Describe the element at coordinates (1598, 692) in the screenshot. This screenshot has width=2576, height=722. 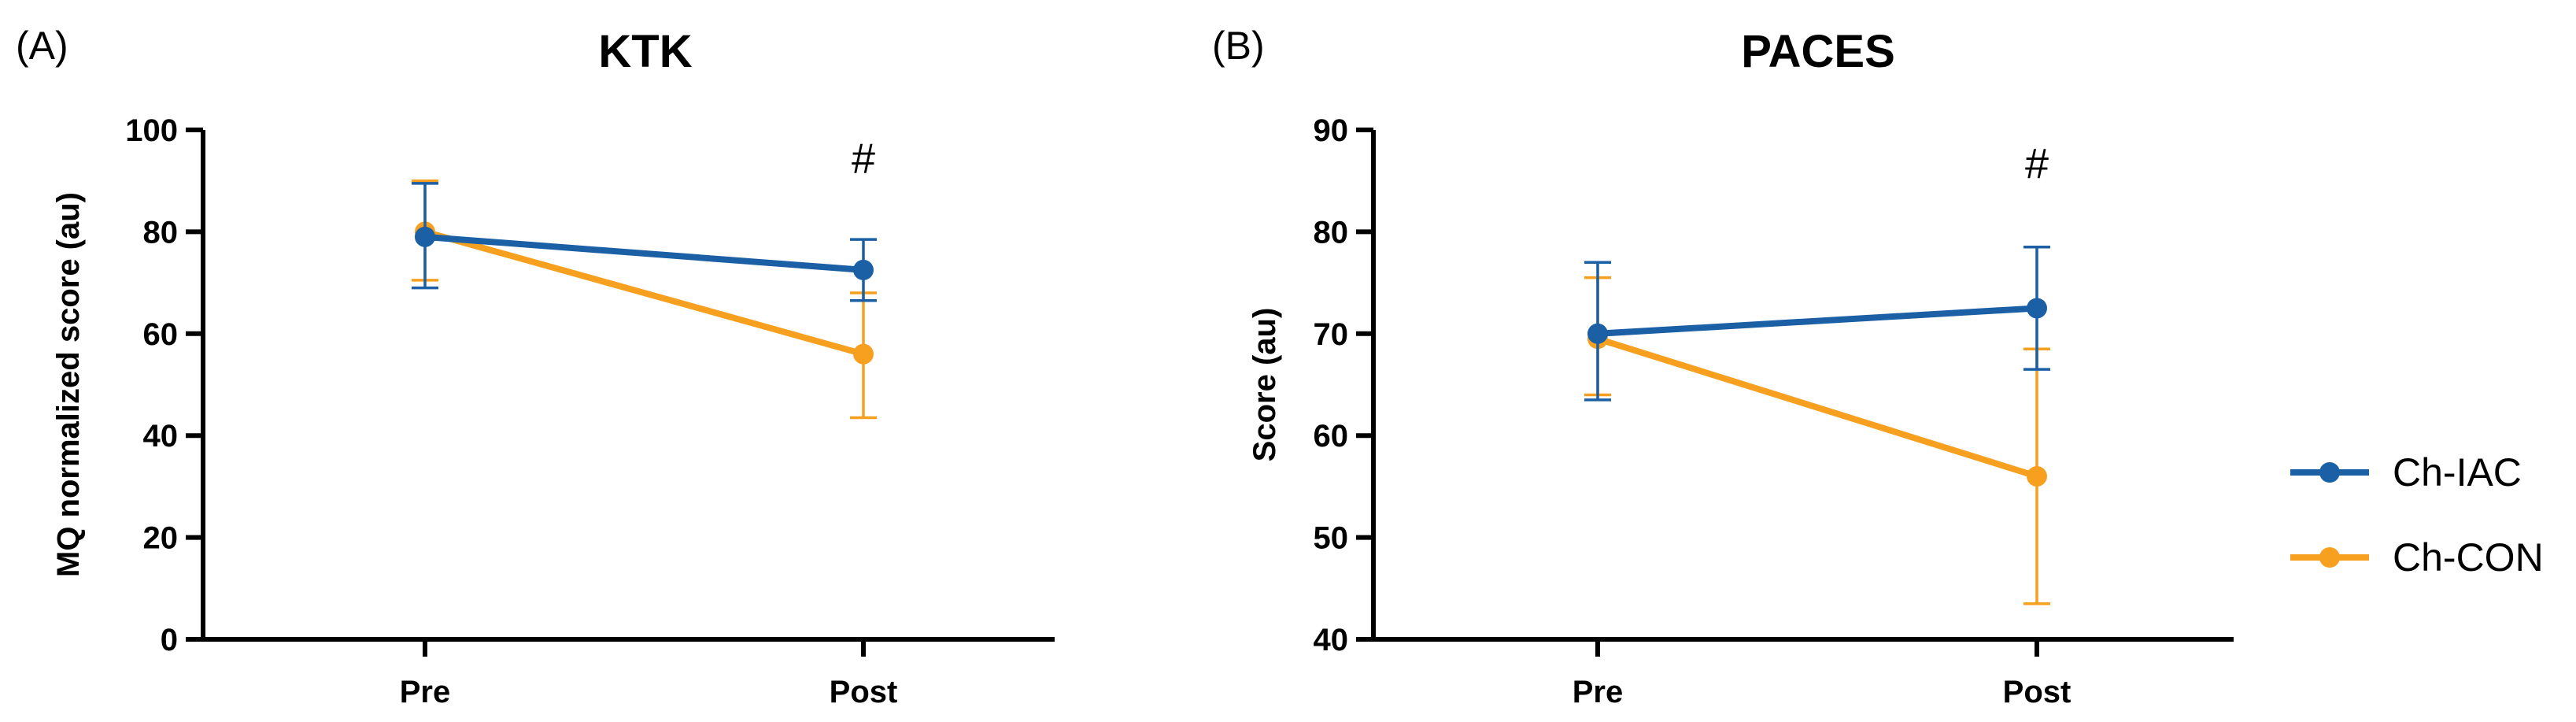
I see `paces-x-tick-label-pre: Pre` at that location.